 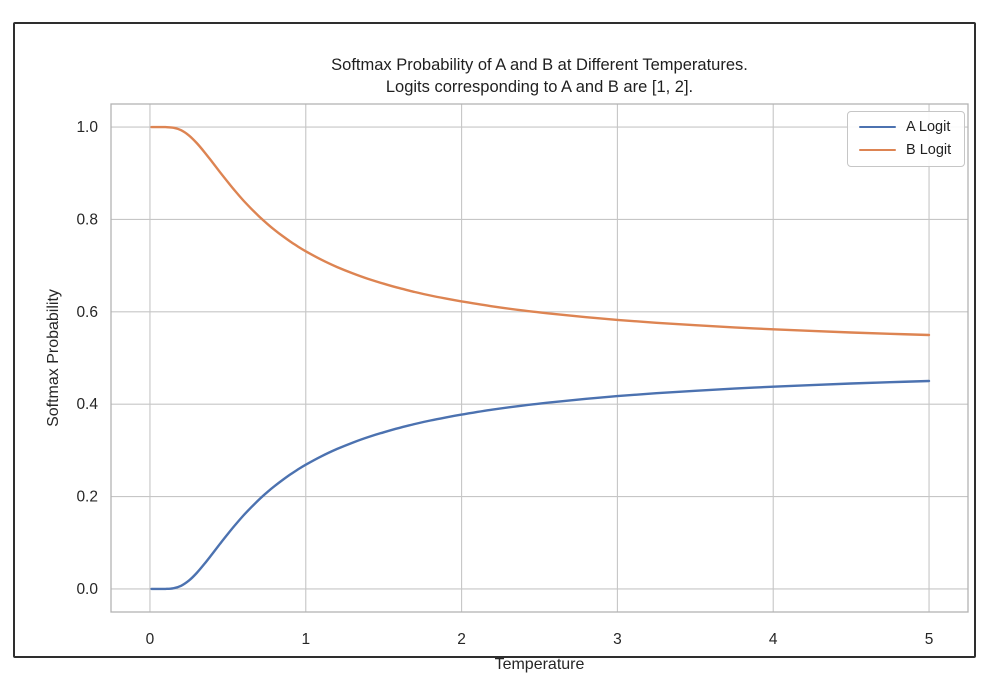 I want to click on x-axis-label: Temperature, so click(x=539, y=664).